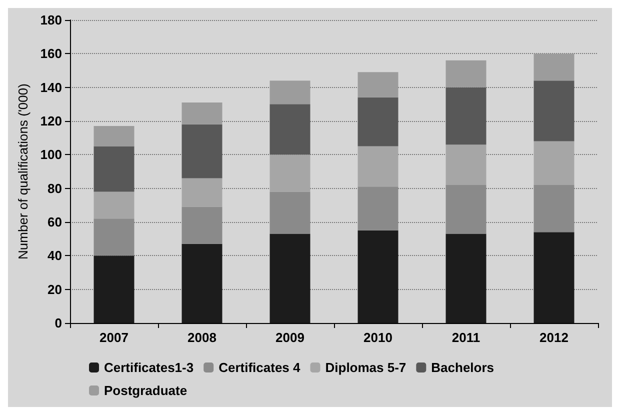 The width and height of the screenshot is (620, 415). What do you see at coordinates (55, 222) in the screenshot?
I see `y-tick-label: 60` at bounding box center [55, 222].